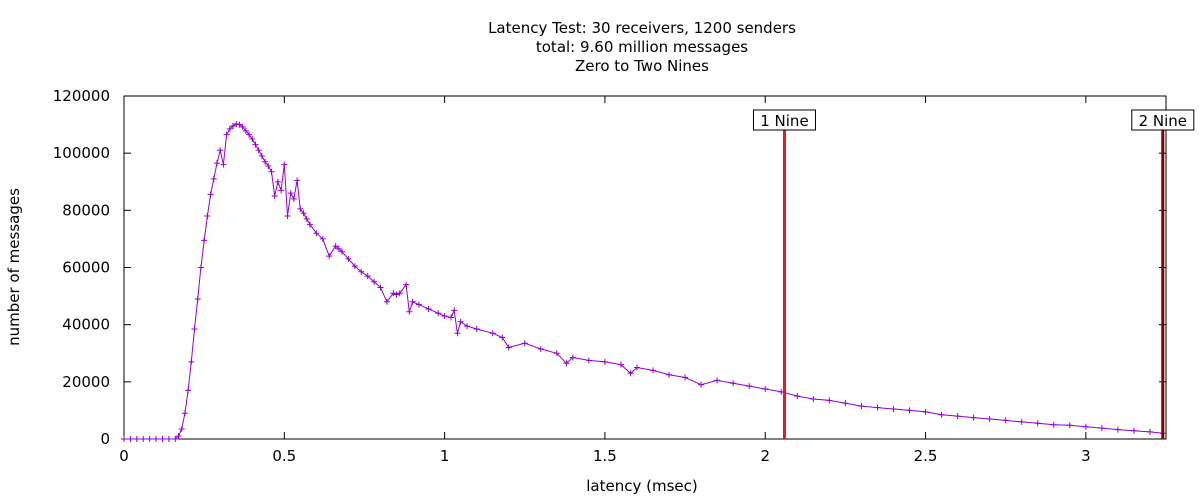 This screenshot has height=500, width=1200. I want to click on x-axis-label: latency (msec), so click(641, 486).